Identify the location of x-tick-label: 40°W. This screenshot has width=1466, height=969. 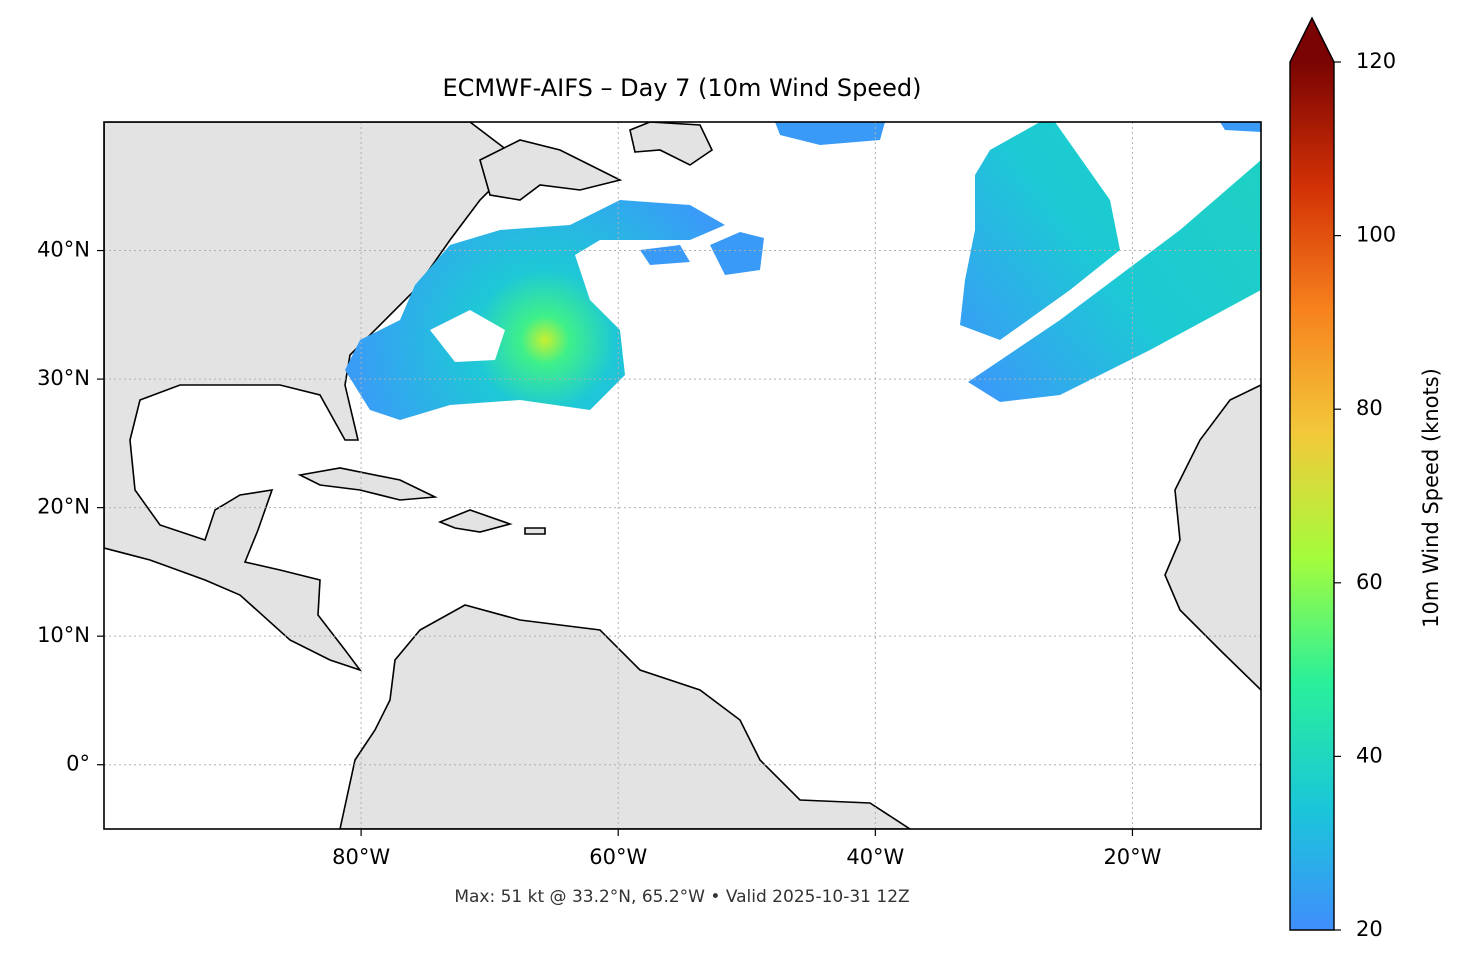
(875, 857).